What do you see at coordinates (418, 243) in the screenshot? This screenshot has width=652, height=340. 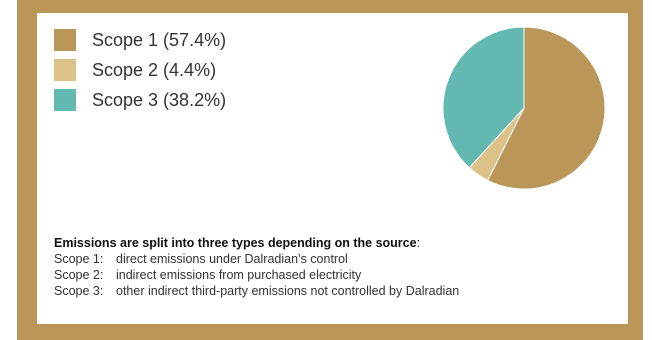 I see `notes-intro-colon: :` at bounding box center [418, 243].